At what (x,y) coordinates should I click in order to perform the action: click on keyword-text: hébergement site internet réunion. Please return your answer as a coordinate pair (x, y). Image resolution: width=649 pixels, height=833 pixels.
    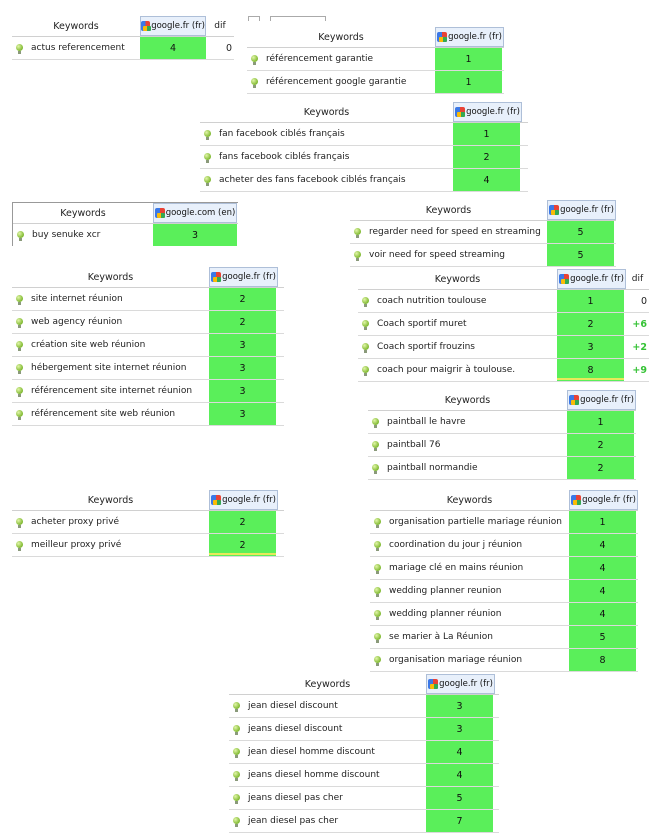
    Looking at the image, I should click on (109, 368).